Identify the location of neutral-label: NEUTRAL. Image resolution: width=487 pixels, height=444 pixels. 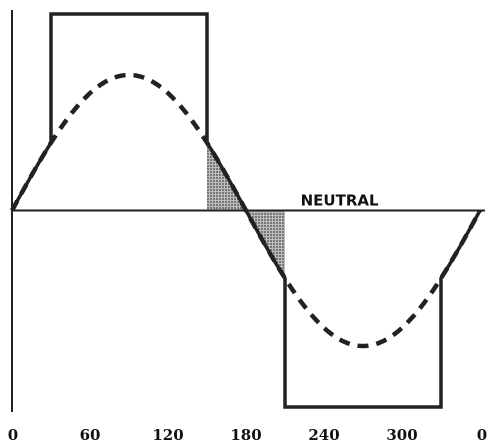
(340, 201).